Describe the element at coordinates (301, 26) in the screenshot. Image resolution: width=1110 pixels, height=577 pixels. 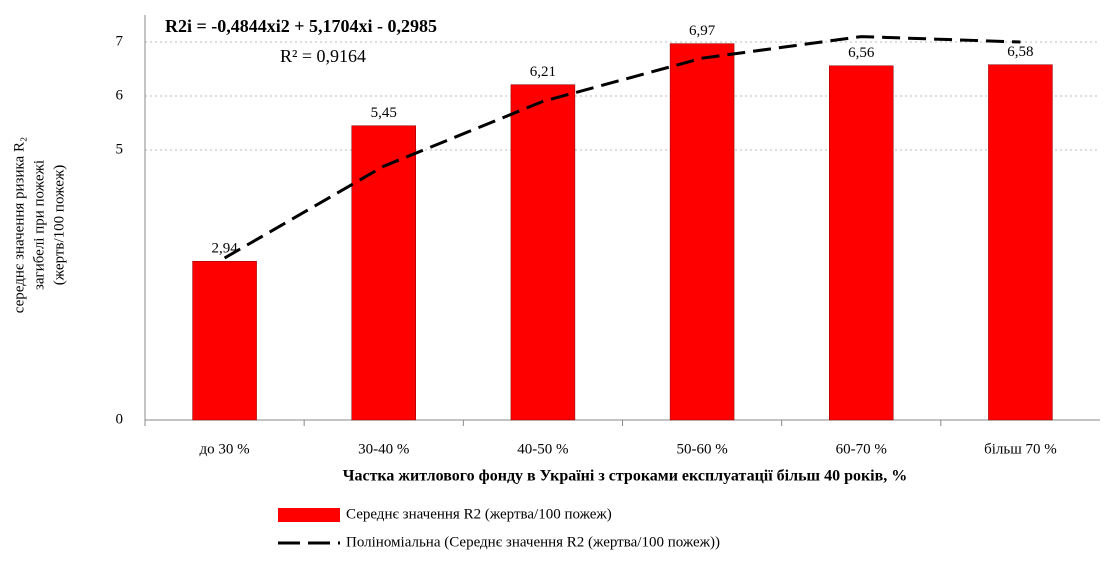
I see `equation: R2i = -0,4844xi2 + 5,1704xi - 0,2985` at that location.